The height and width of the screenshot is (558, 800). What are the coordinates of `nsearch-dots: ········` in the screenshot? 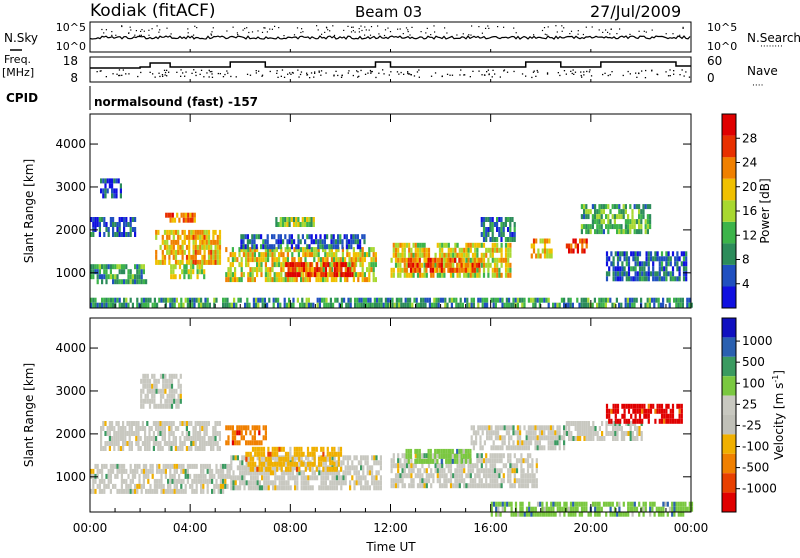 It's located at (771, 47).